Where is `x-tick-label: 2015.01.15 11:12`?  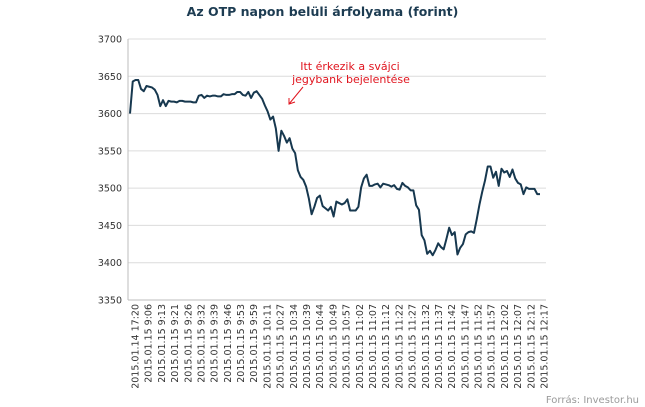 x-tick-label: 2015.01.15 11:12 is located at coordinates (386, 346).